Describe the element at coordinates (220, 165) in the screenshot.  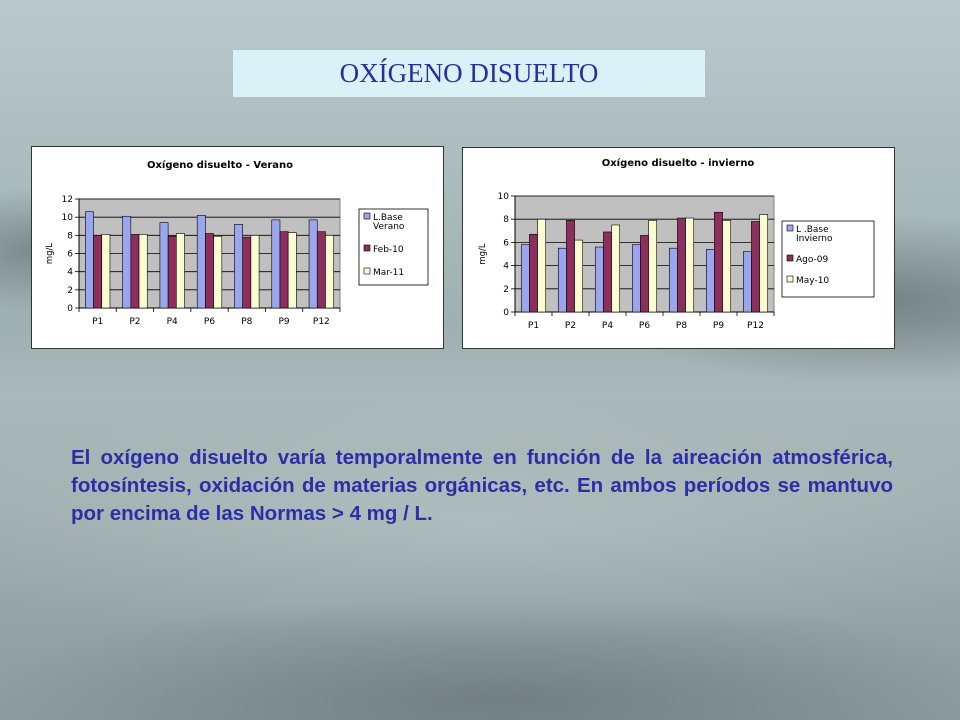
I see `verano-title: Oxígeno disuelto - Verano` at that location.